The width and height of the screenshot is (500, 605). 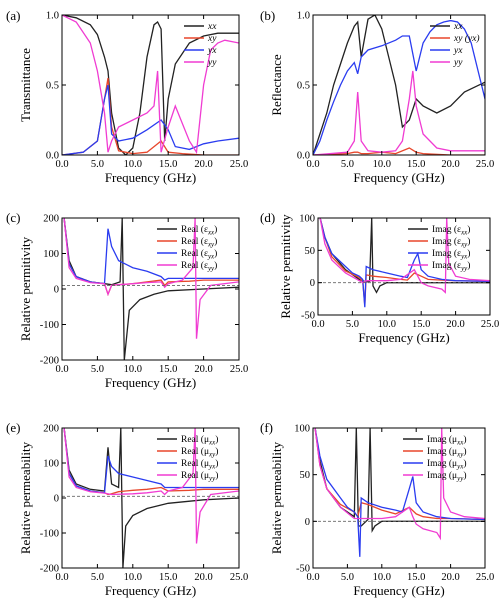 What do you see at coordinates (267, 15) in the screenshot?
I see `panel-label: (b)` at bounding box center [267, 15].